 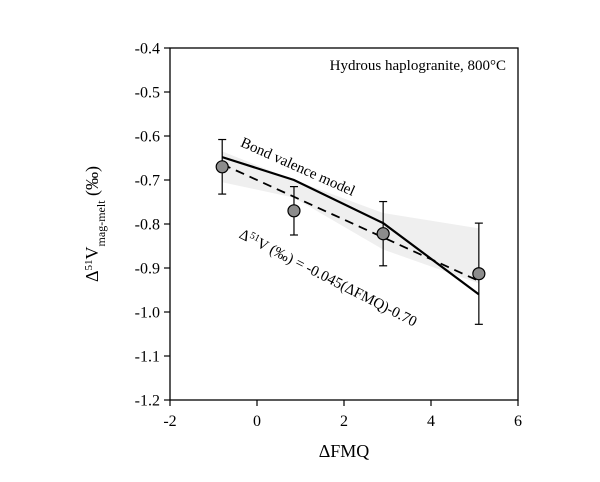 What do you see at coordinates (92, 276) in the screenshot?
I see `y-label-delta: Δ` at bounding box center [92, 276].